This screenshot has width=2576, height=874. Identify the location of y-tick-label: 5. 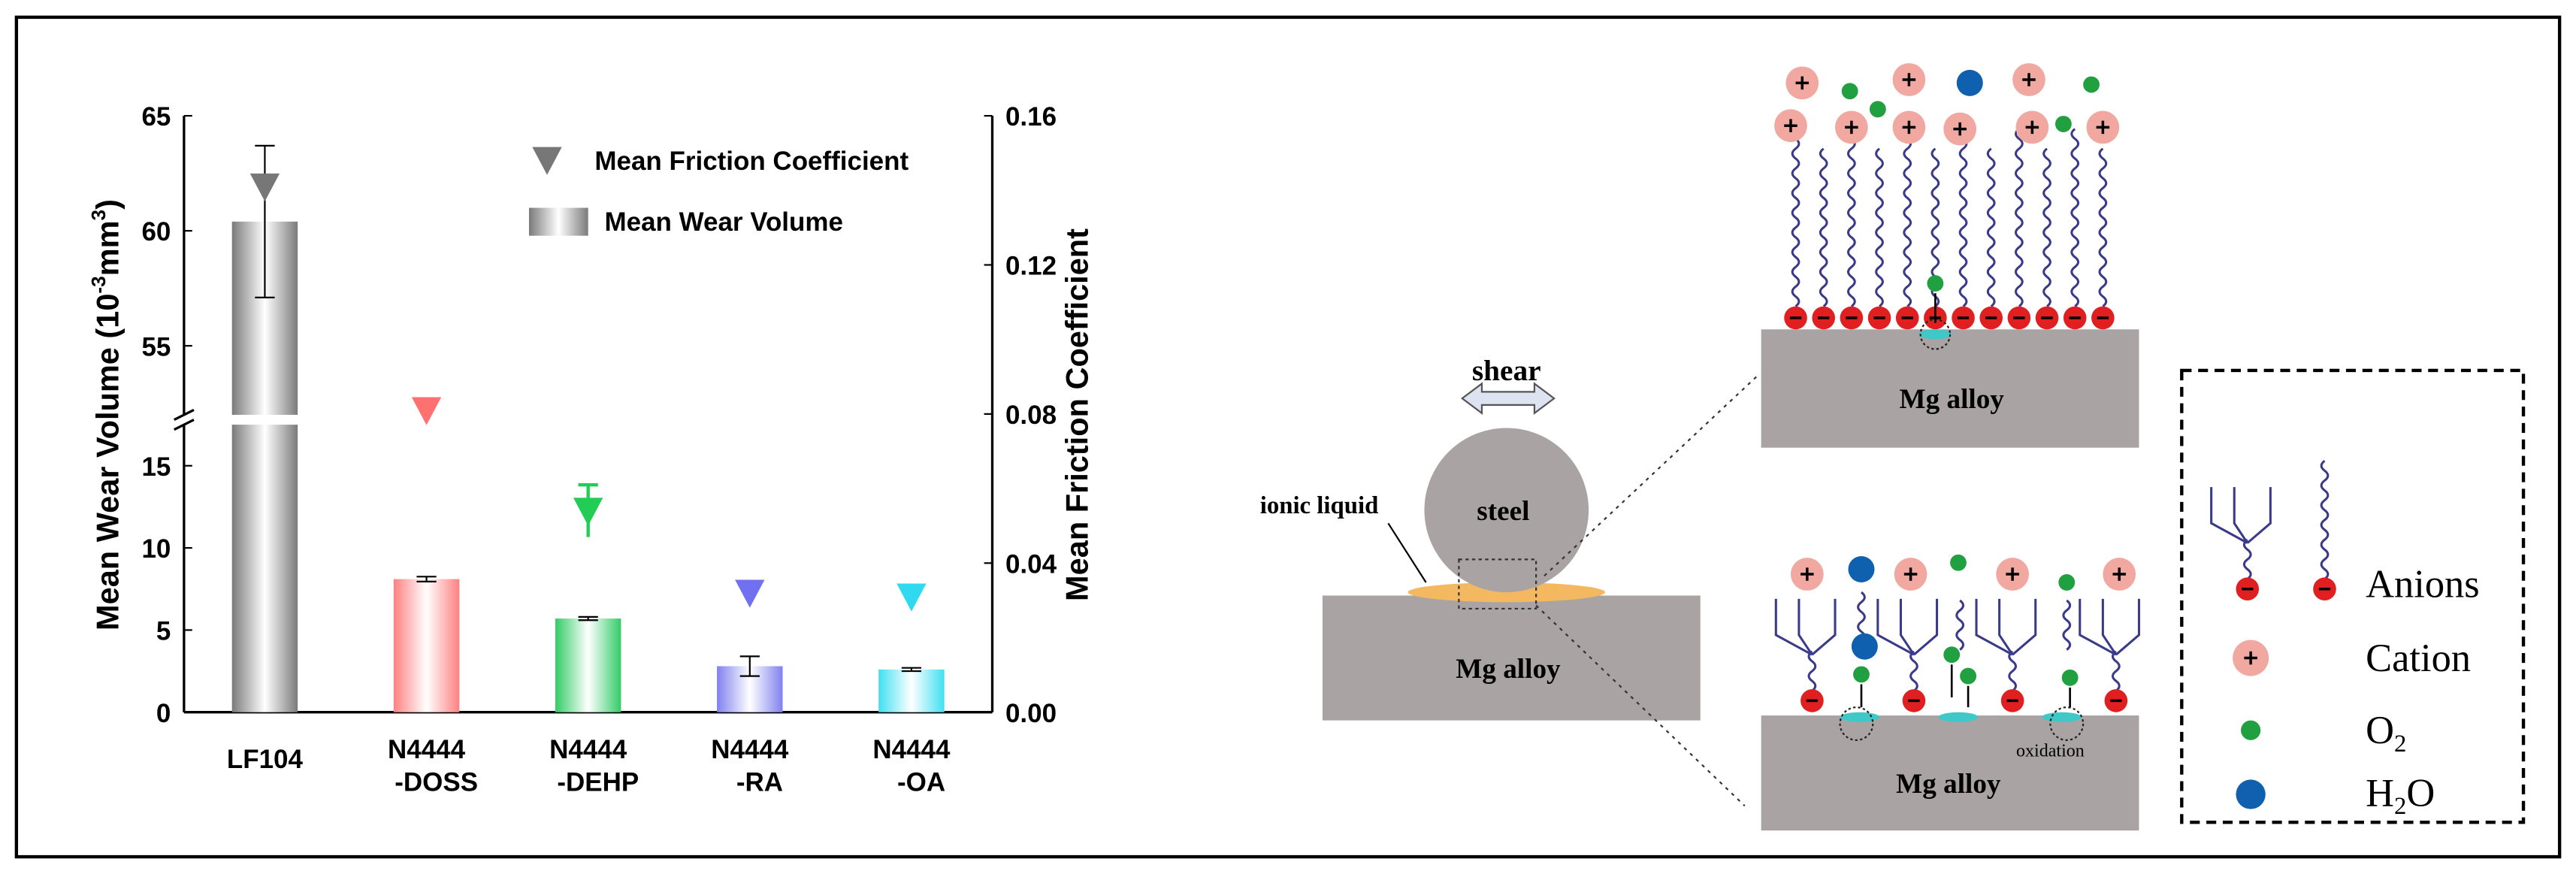
(163, 631).